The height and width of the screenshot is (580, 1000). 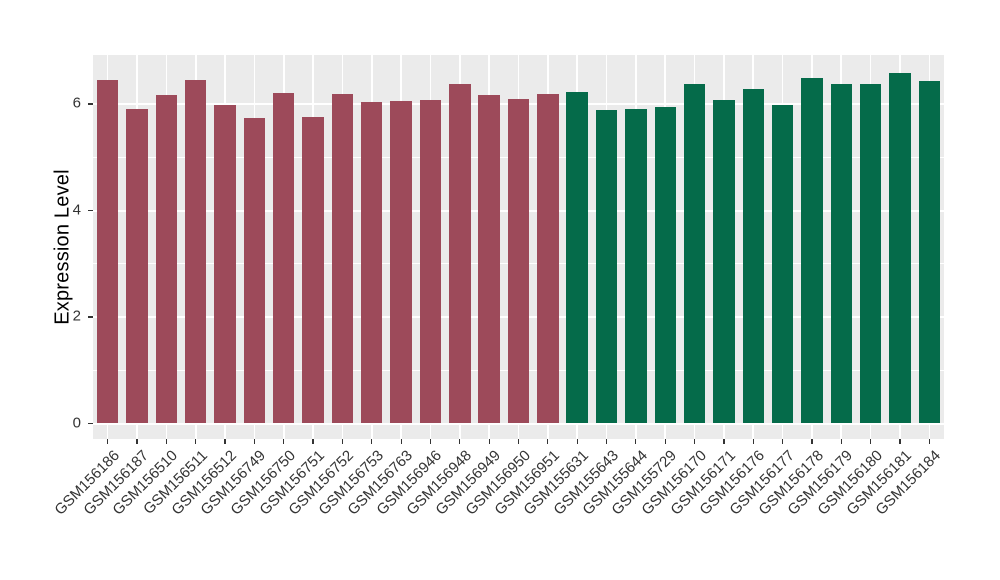 What do you see at coordinates (76, 103) in the screenshot?
I see `y-axis-tick-label: 6` at bounding box center [76, 103].